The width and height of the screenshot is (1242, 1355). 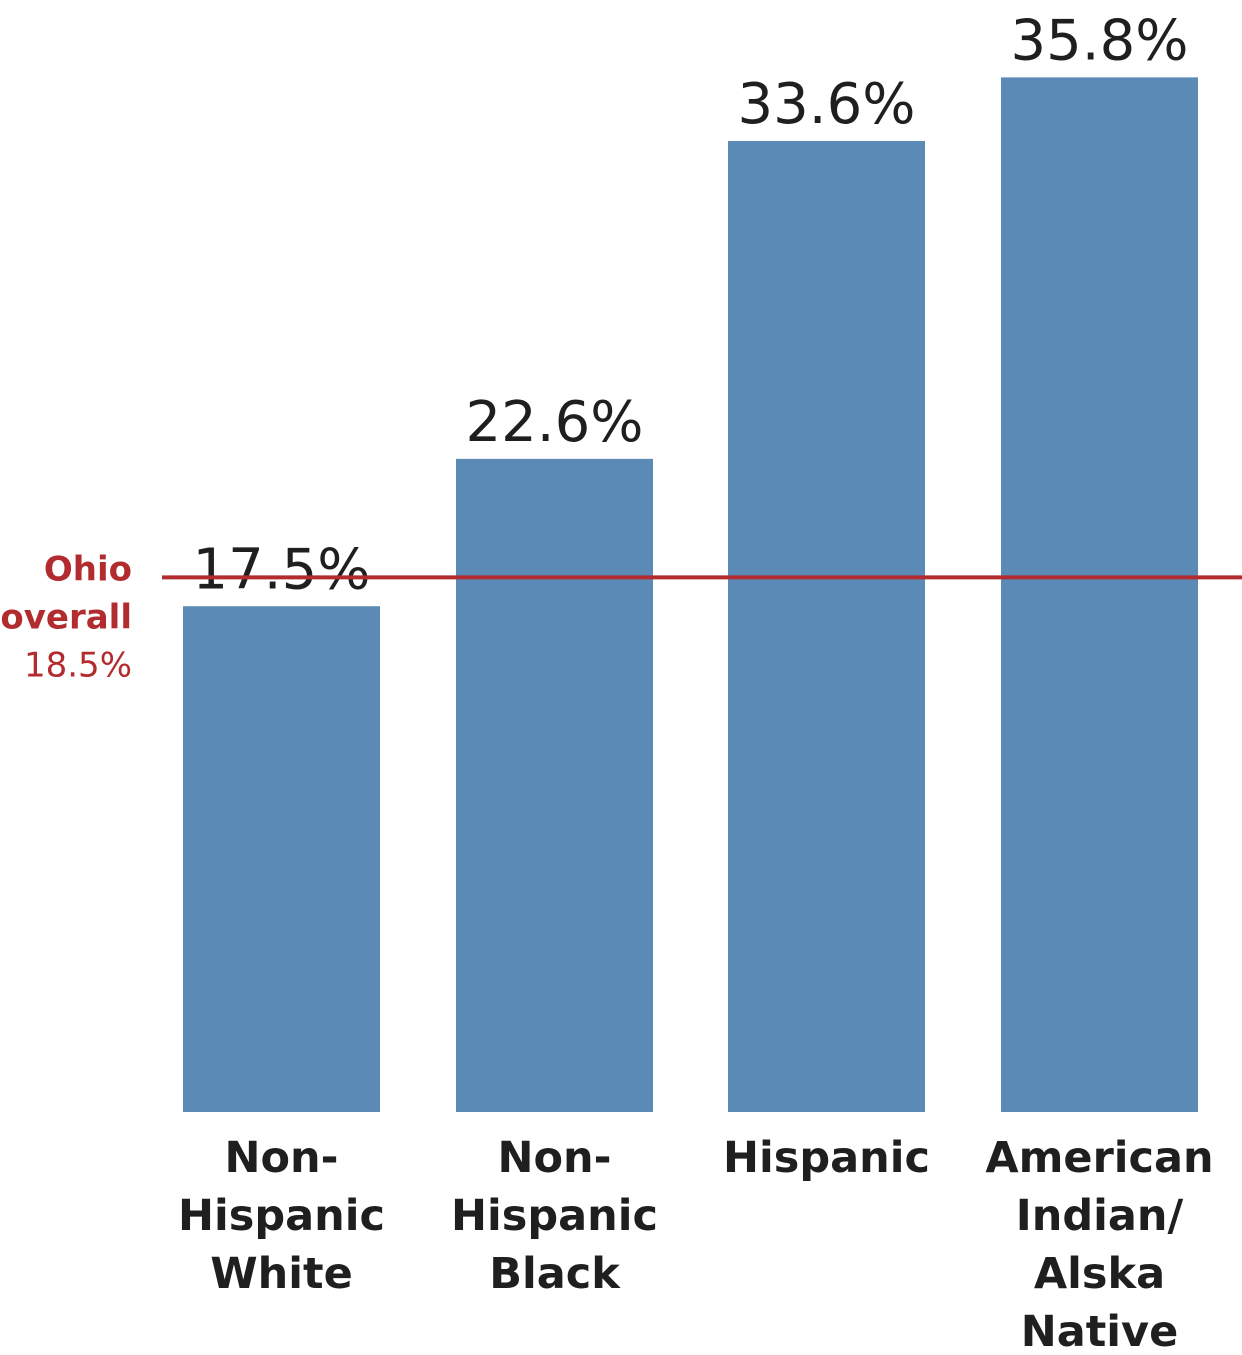 What do you see at coordinates (1100, 40) in the screenshot?
I see `bar-value-label-4: 35.8%` at bounding box center [1100, 40].